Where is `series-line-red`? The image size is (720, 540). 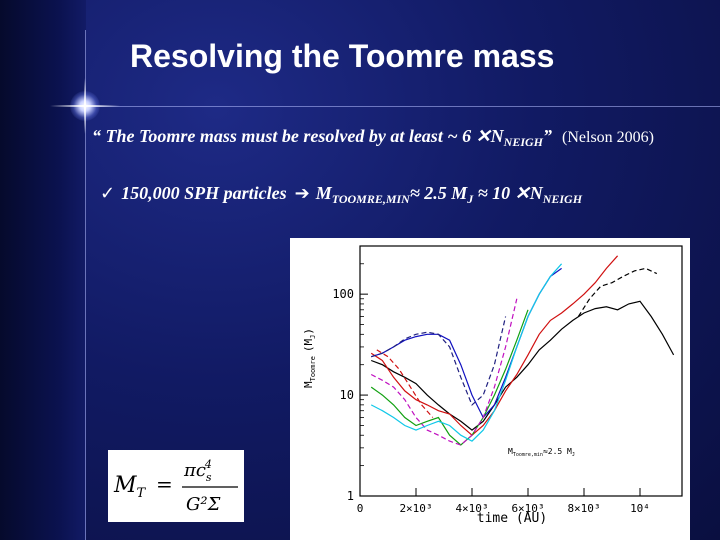
series-line-red is located at coordinates (494, 345).